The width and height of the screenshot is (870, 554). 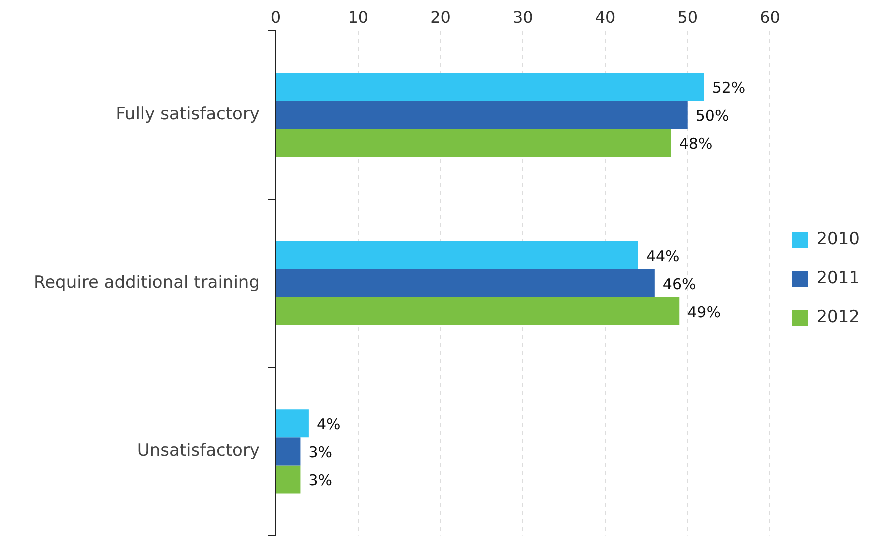 I want to click on data-label: 49%, so click(x=704, y=312).